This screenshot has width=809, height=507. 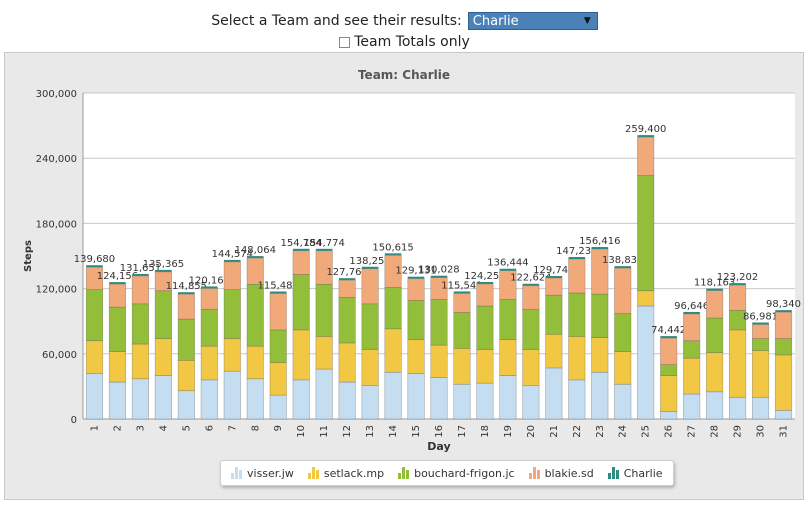 What do you see at coordinates (56, 94) in the screenshot?
I see `y-tick-label: 300,000` at bounding box center [56, 94].